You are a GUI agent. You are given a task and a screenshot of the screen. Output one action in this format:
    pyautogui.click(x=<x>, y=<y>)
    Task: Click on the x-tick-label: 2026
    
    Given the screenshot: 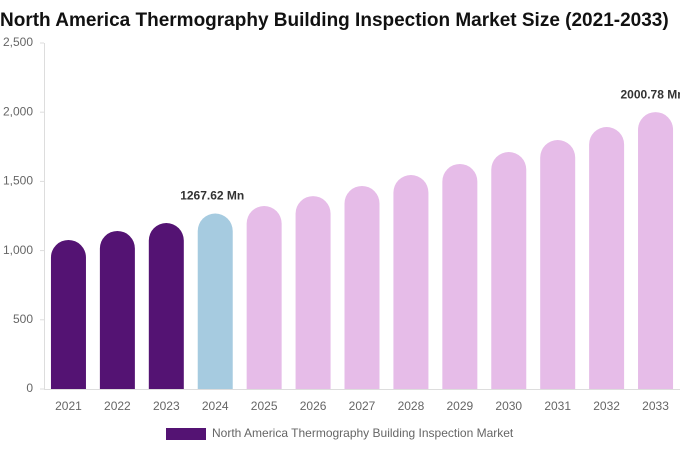 What is the action you would take?
    pyautogui.click(x=313, y=406)
    